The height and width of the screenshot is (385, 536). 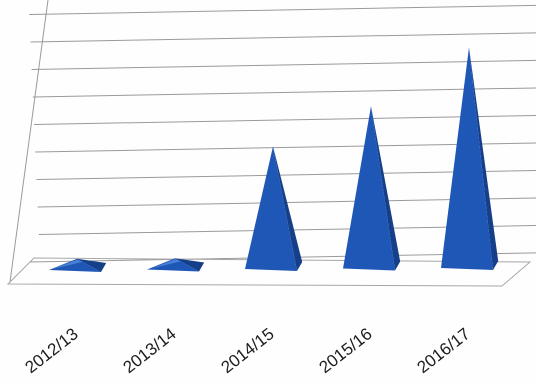 I want to click on floor-outline, so click(x=269, y=272).